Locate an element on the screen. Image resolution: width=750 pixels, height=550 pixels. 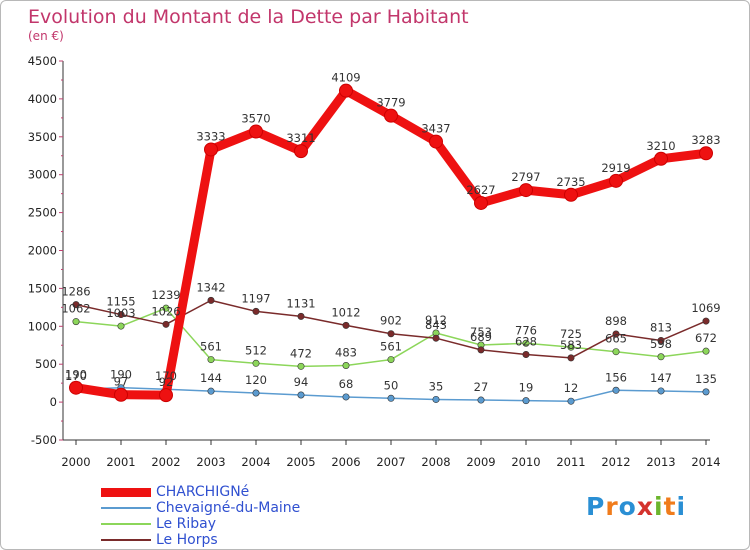
x-tick-label: 2007 is located at coordinates (390, 462).